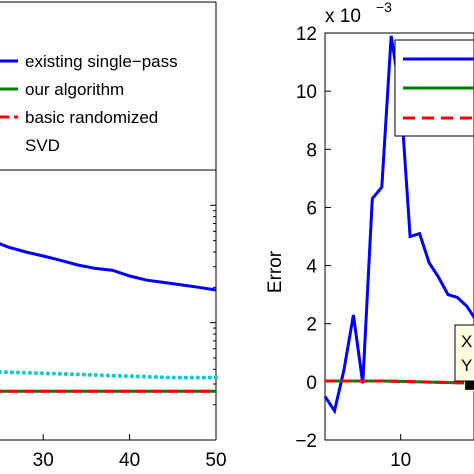  Describe the element at coordinates (343, 16) in the screenshot. I see `right-exponent-base: x 10` at that location.